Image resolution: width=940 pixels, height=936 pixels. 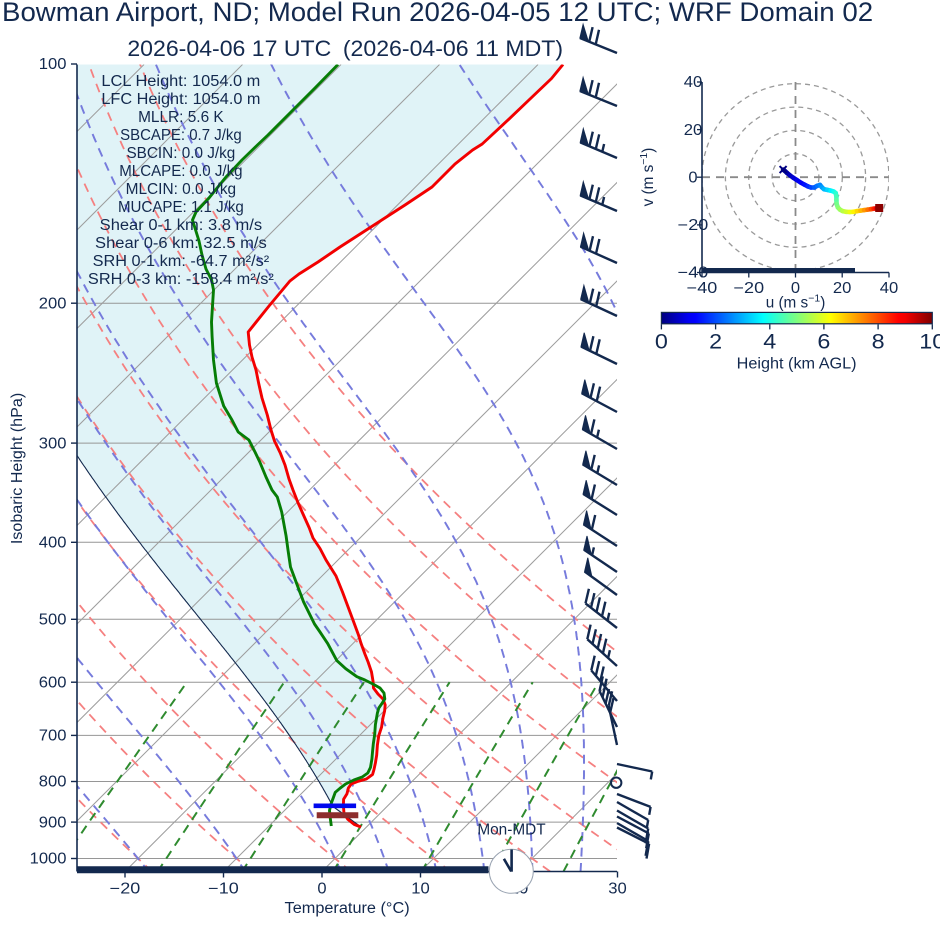 What do you see at coordinates (17, 468) in the screenshot?
I see `svg-text: Isobaric Height (hPa)` at bounding box center [17, 468].